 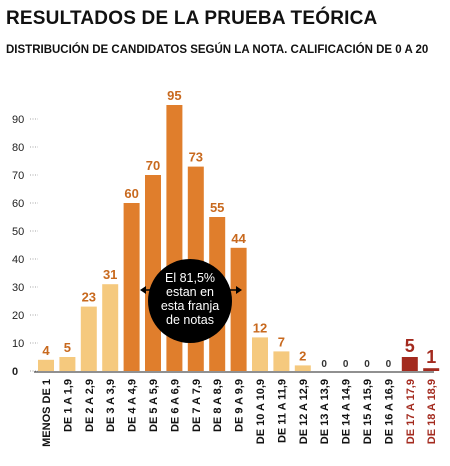 I want to click on x-tick-label: DE 9 A 9,9, so click(x=240, y=405).